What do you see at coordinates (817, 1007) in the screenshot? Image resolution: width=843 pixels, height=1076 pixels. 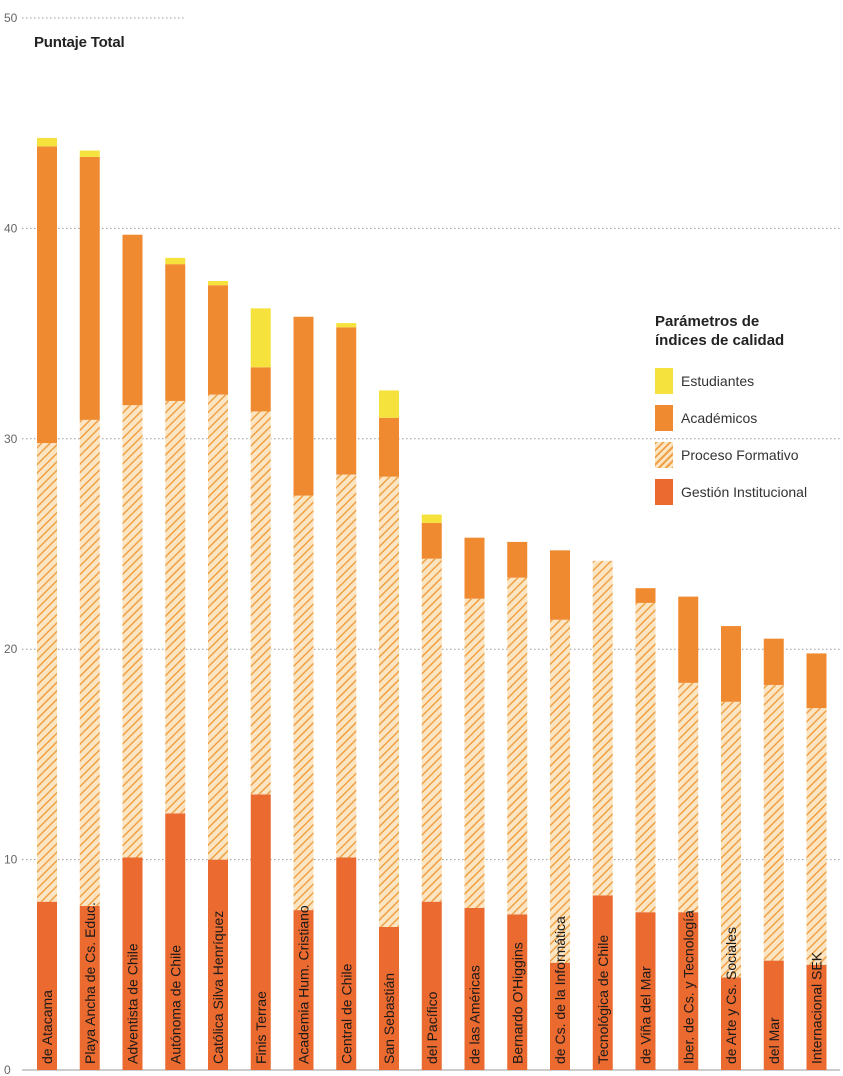 I see `category-label: Internacional SEK` at bounding box center [817, 1007].